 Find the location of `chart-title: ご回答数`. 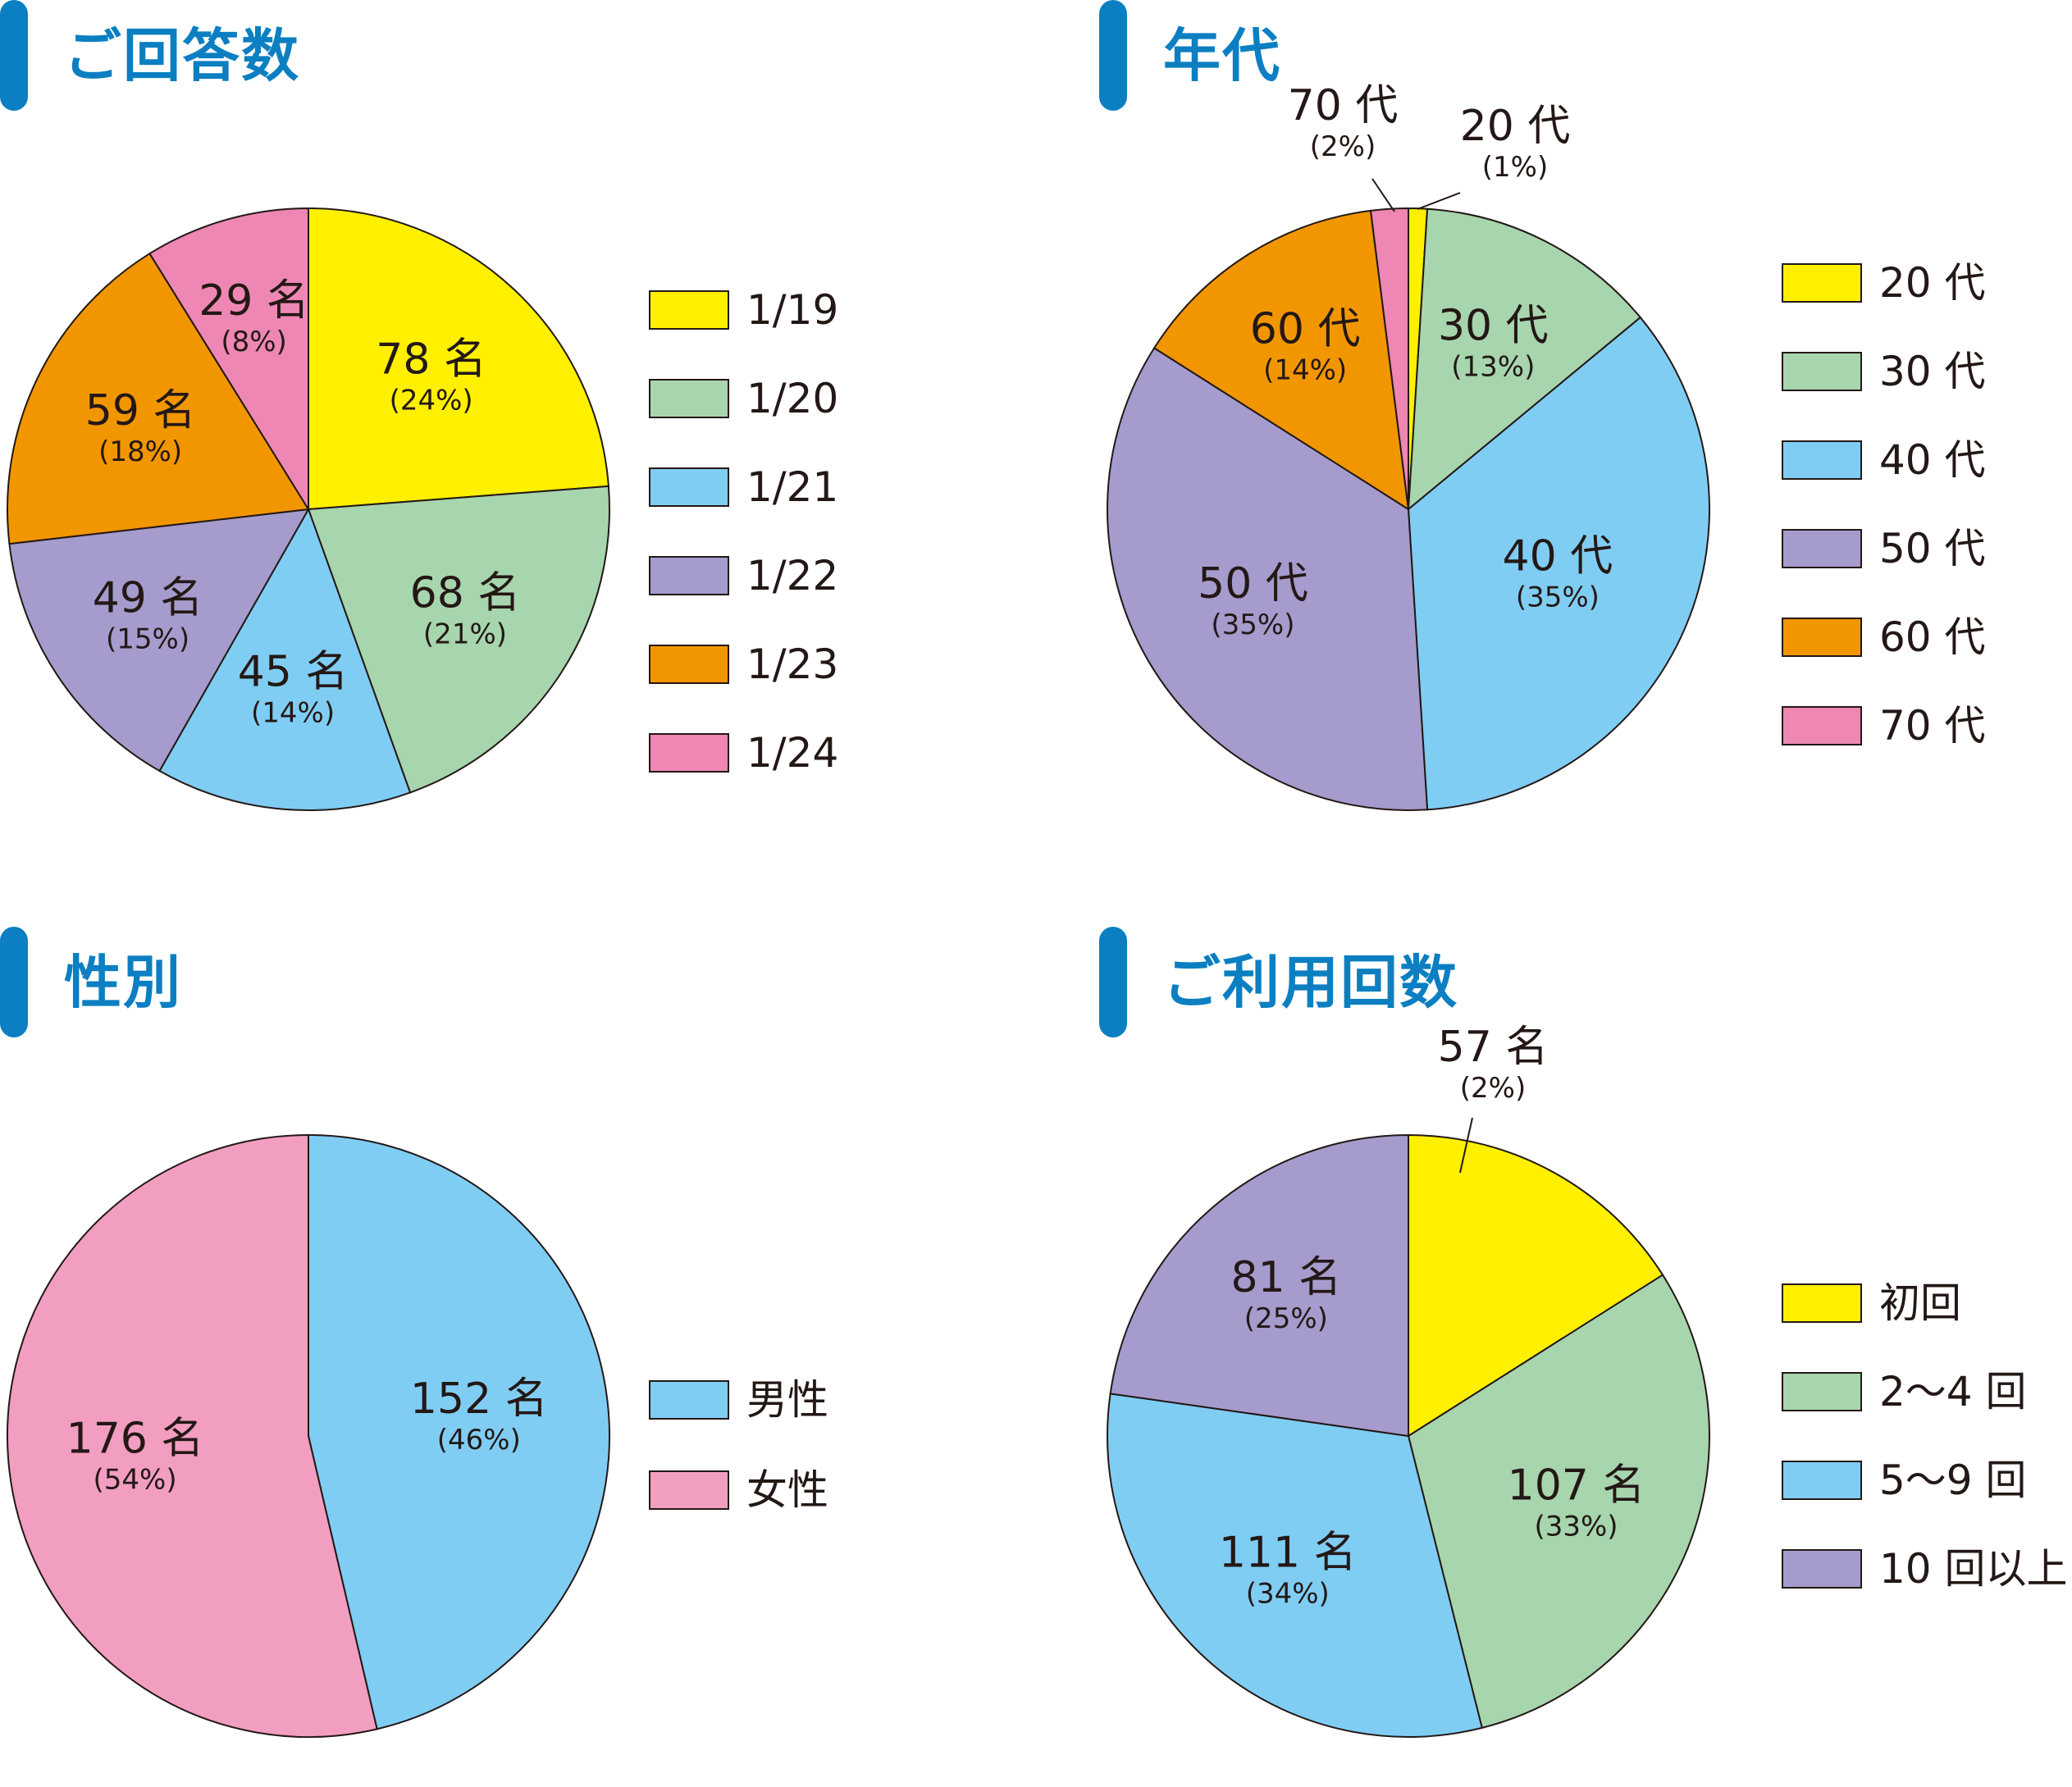

chart-title: ご回答数 is located at coordinates (182, 56).